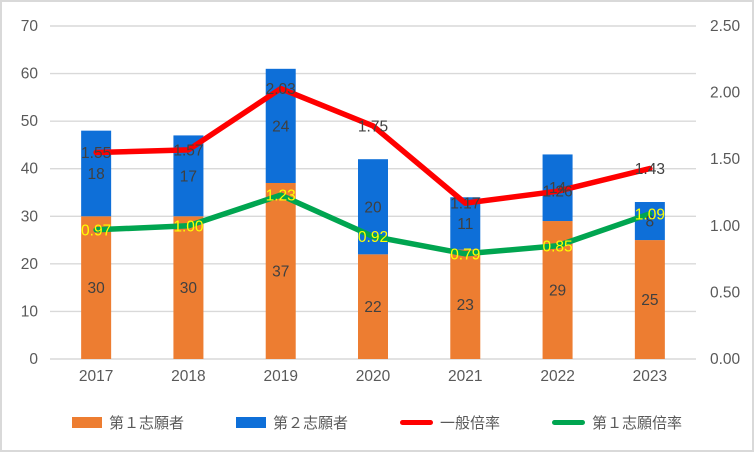 The height and width of the screenshot is (452, 754). I want to click on data-label: 1.23, so click(281, 196).